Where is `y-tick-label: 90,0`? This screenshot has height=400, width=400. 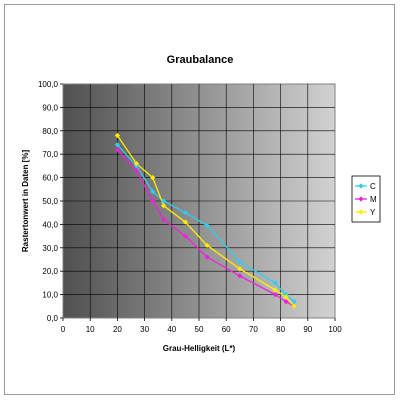 y-tick-label: 90,0 is located at coordinates (50, 107).